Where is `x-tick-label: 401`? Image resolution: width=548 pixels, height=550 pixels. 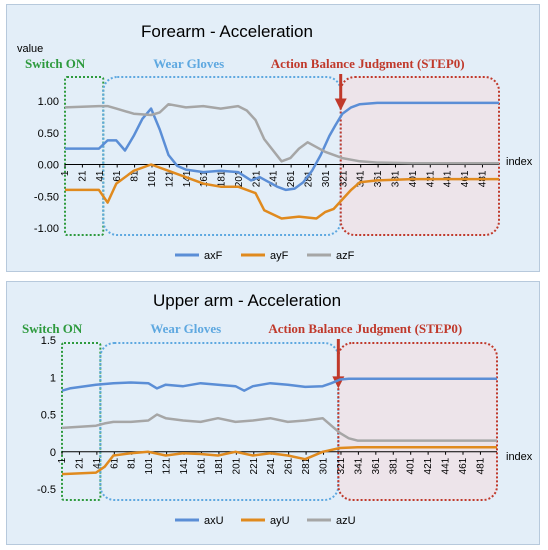 x-tick-label: 401 is located at coordinates (411, 465).